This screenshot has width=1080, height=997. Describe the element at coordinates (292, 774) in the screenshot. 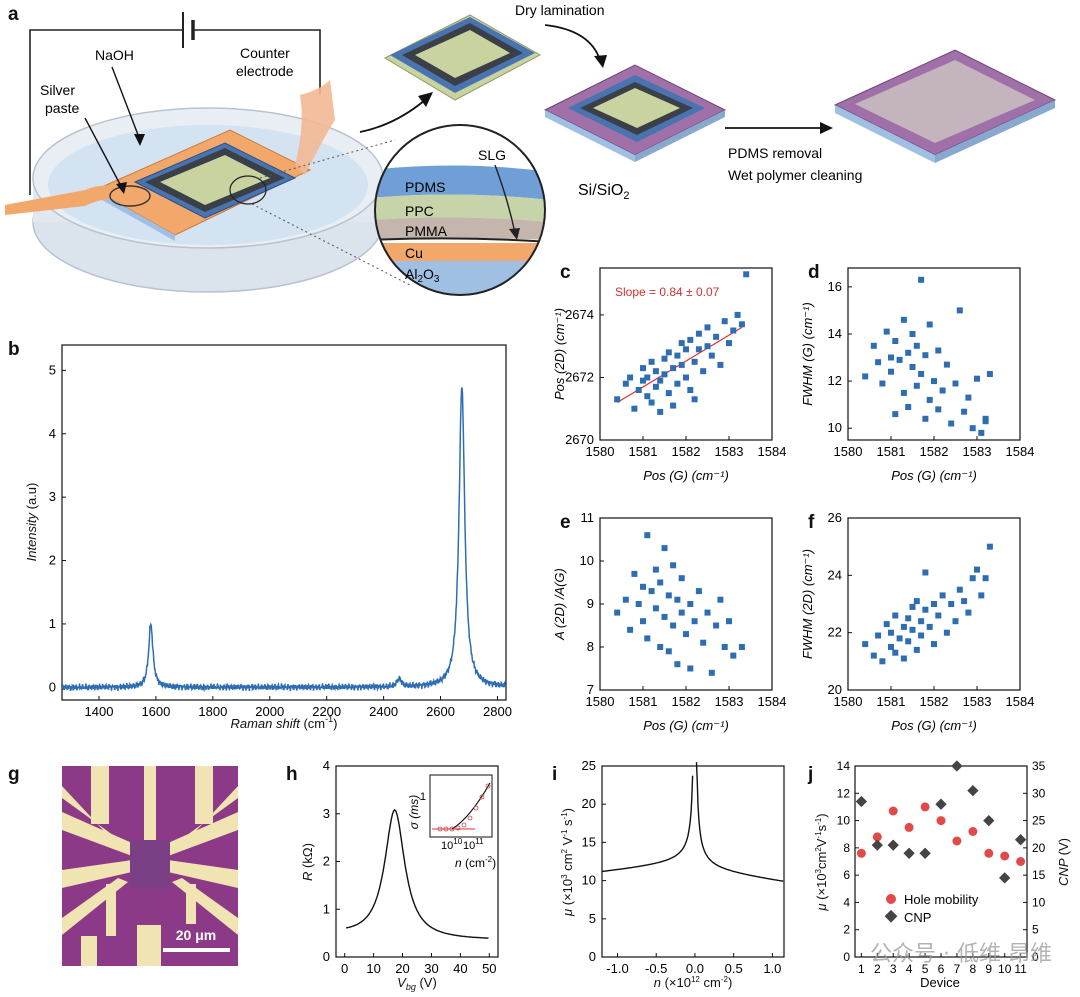

I see `panel-label-h: h` at that location.